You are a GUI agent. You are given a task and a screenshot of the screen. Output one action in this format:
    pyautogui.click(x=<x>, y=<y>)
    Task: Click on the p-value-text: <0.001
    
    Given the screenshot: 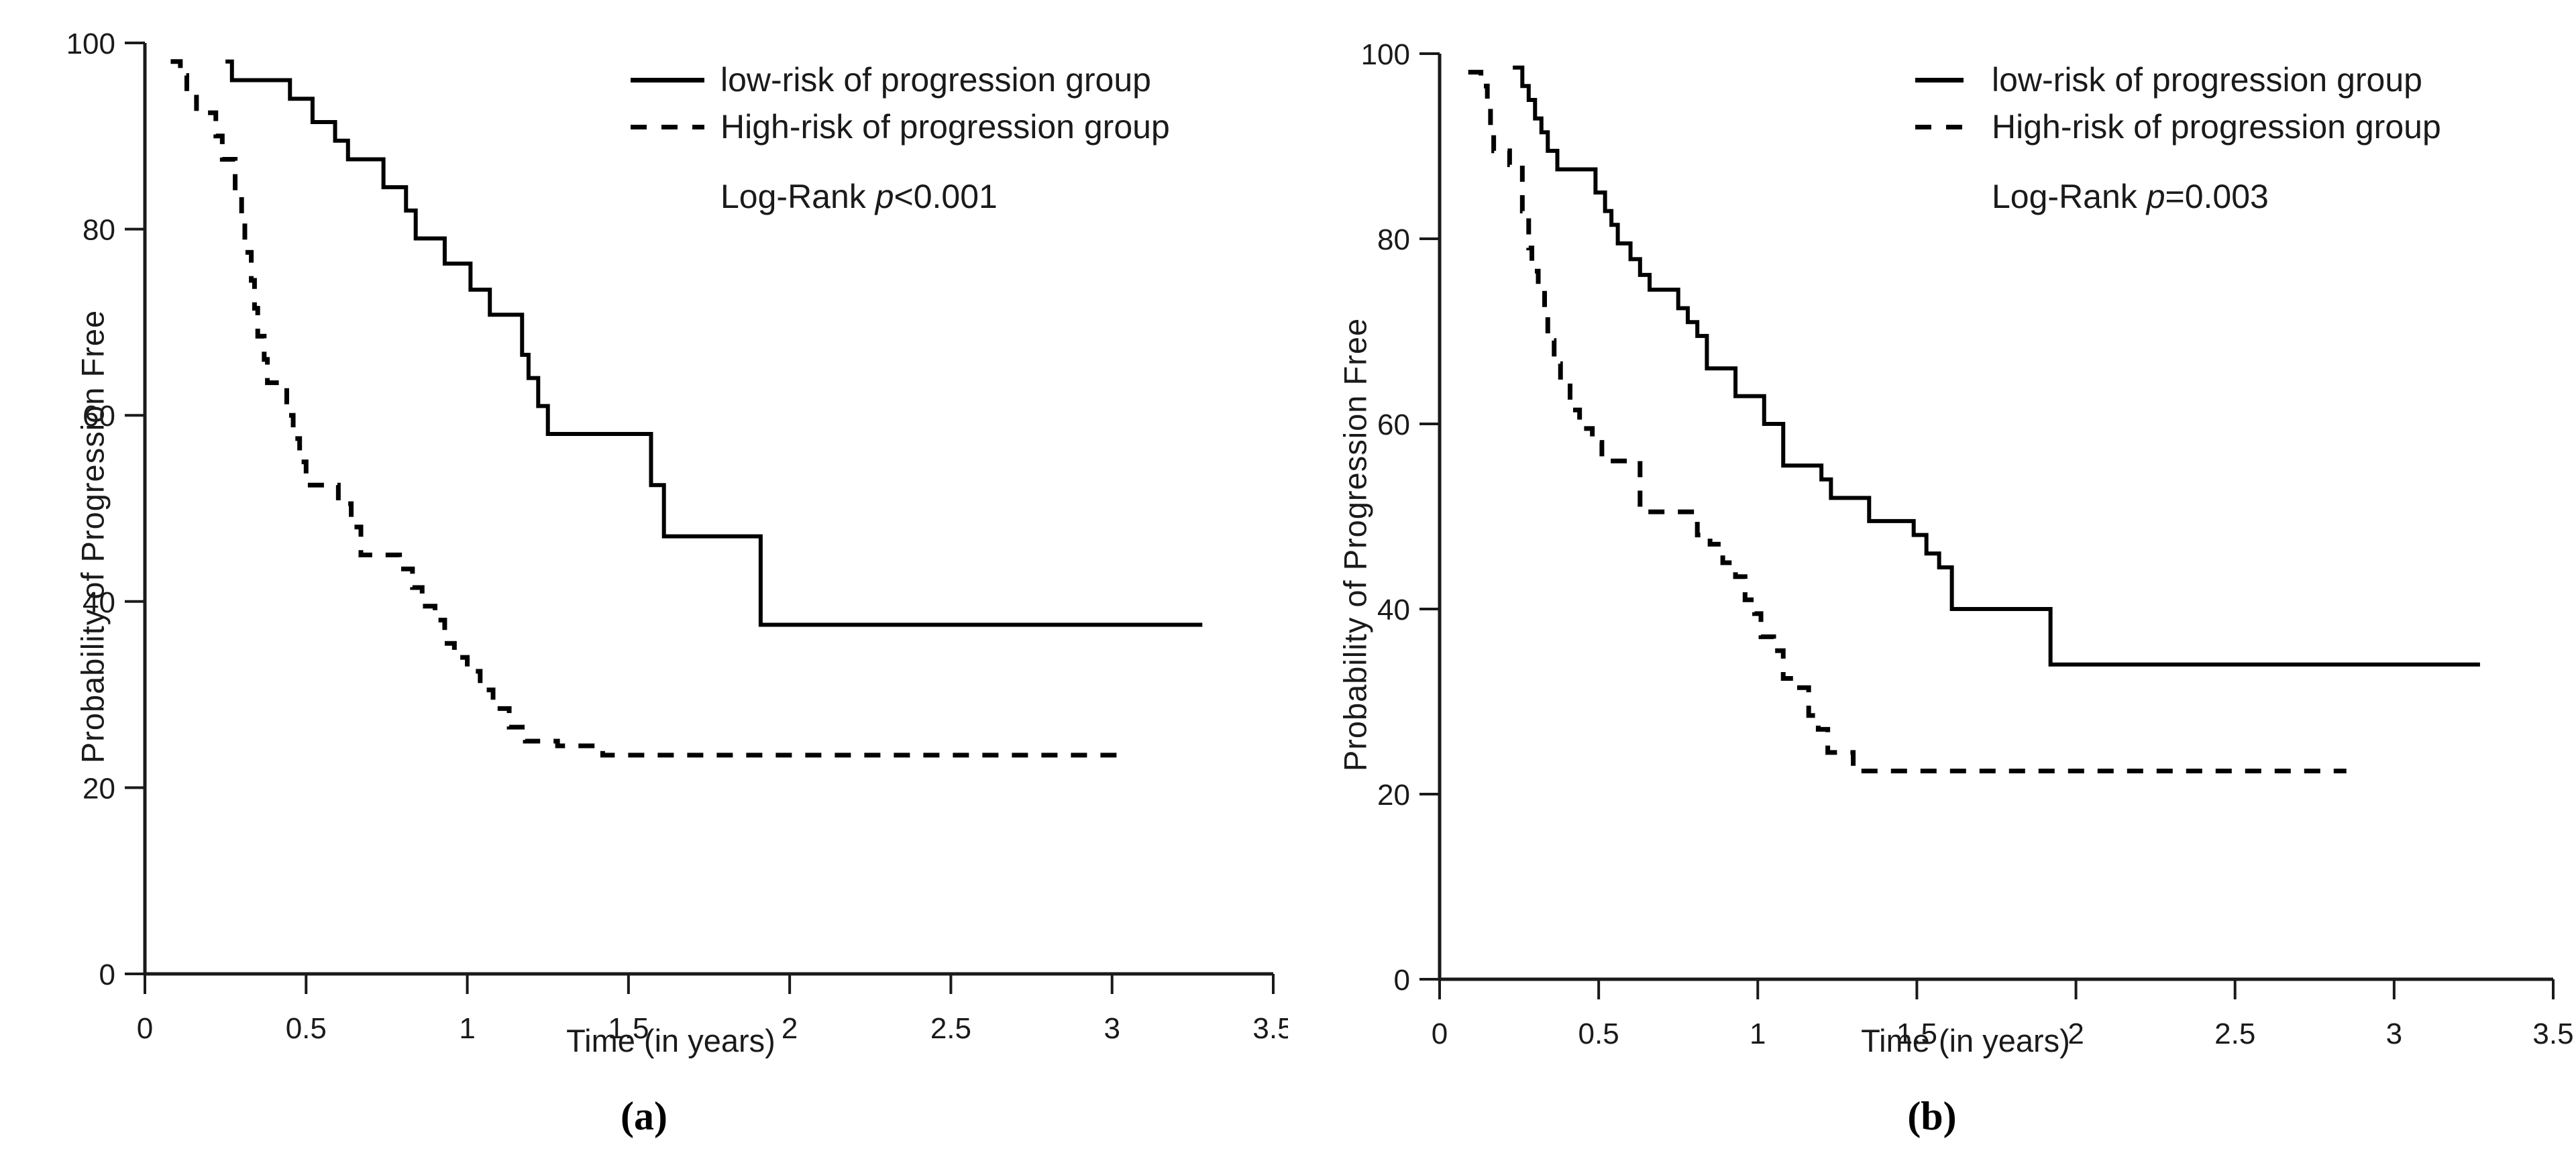 What is the action you would take?
    pyautogui.click(x=946, y=196)
    